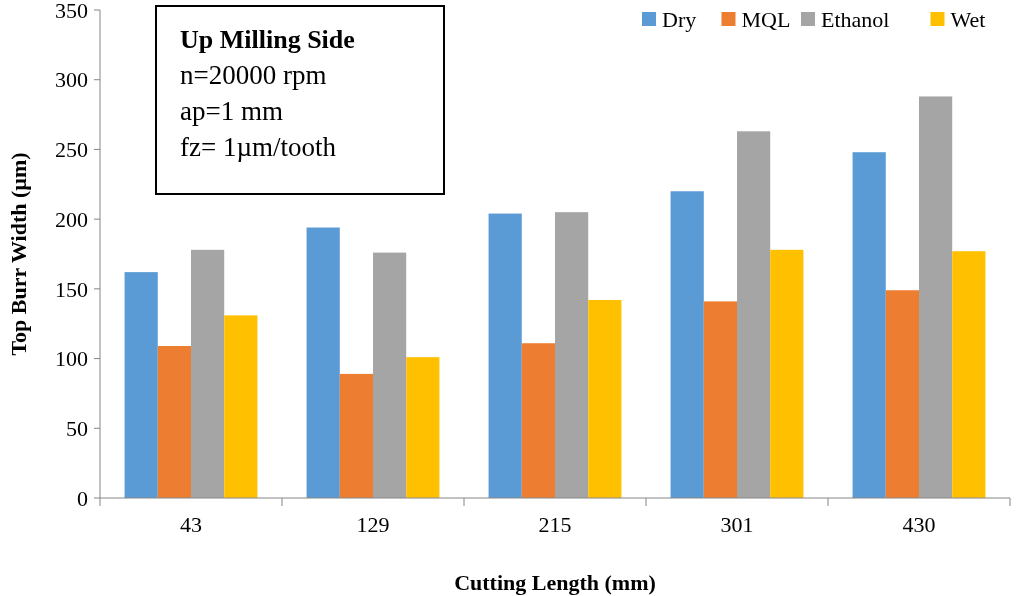 The image size is (1018, 596). Describe the element at coordinates (555, 524) in the screenshot. I see `x-tick-label: 215` at that location.